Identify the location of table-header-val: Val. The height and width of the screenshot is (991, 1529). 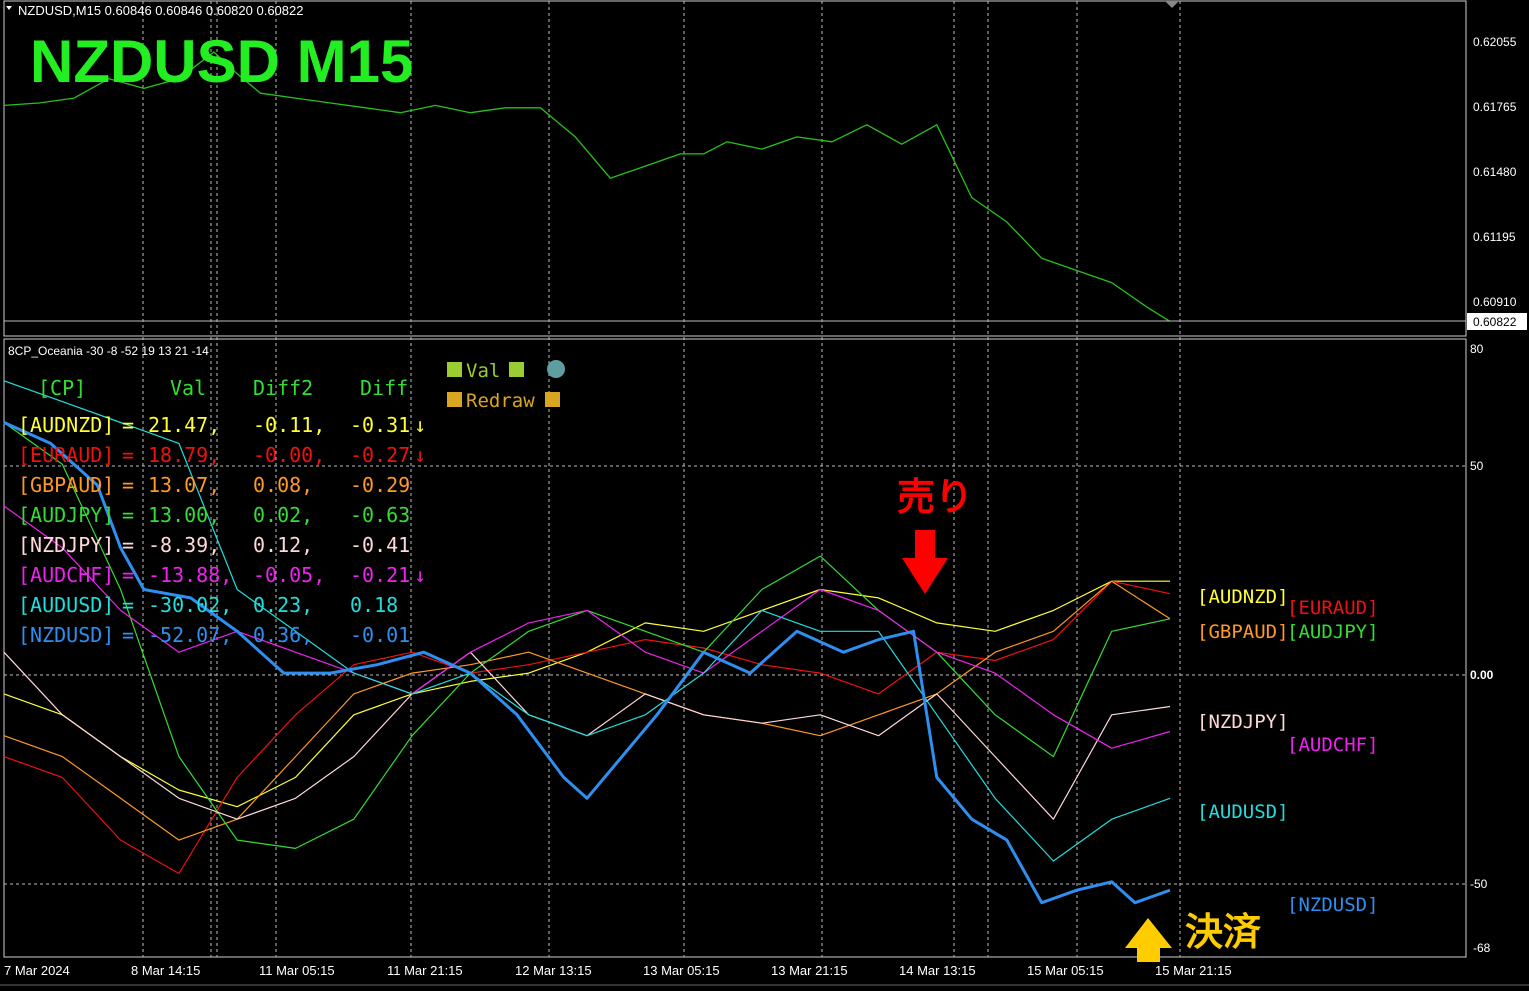
(188, 388).